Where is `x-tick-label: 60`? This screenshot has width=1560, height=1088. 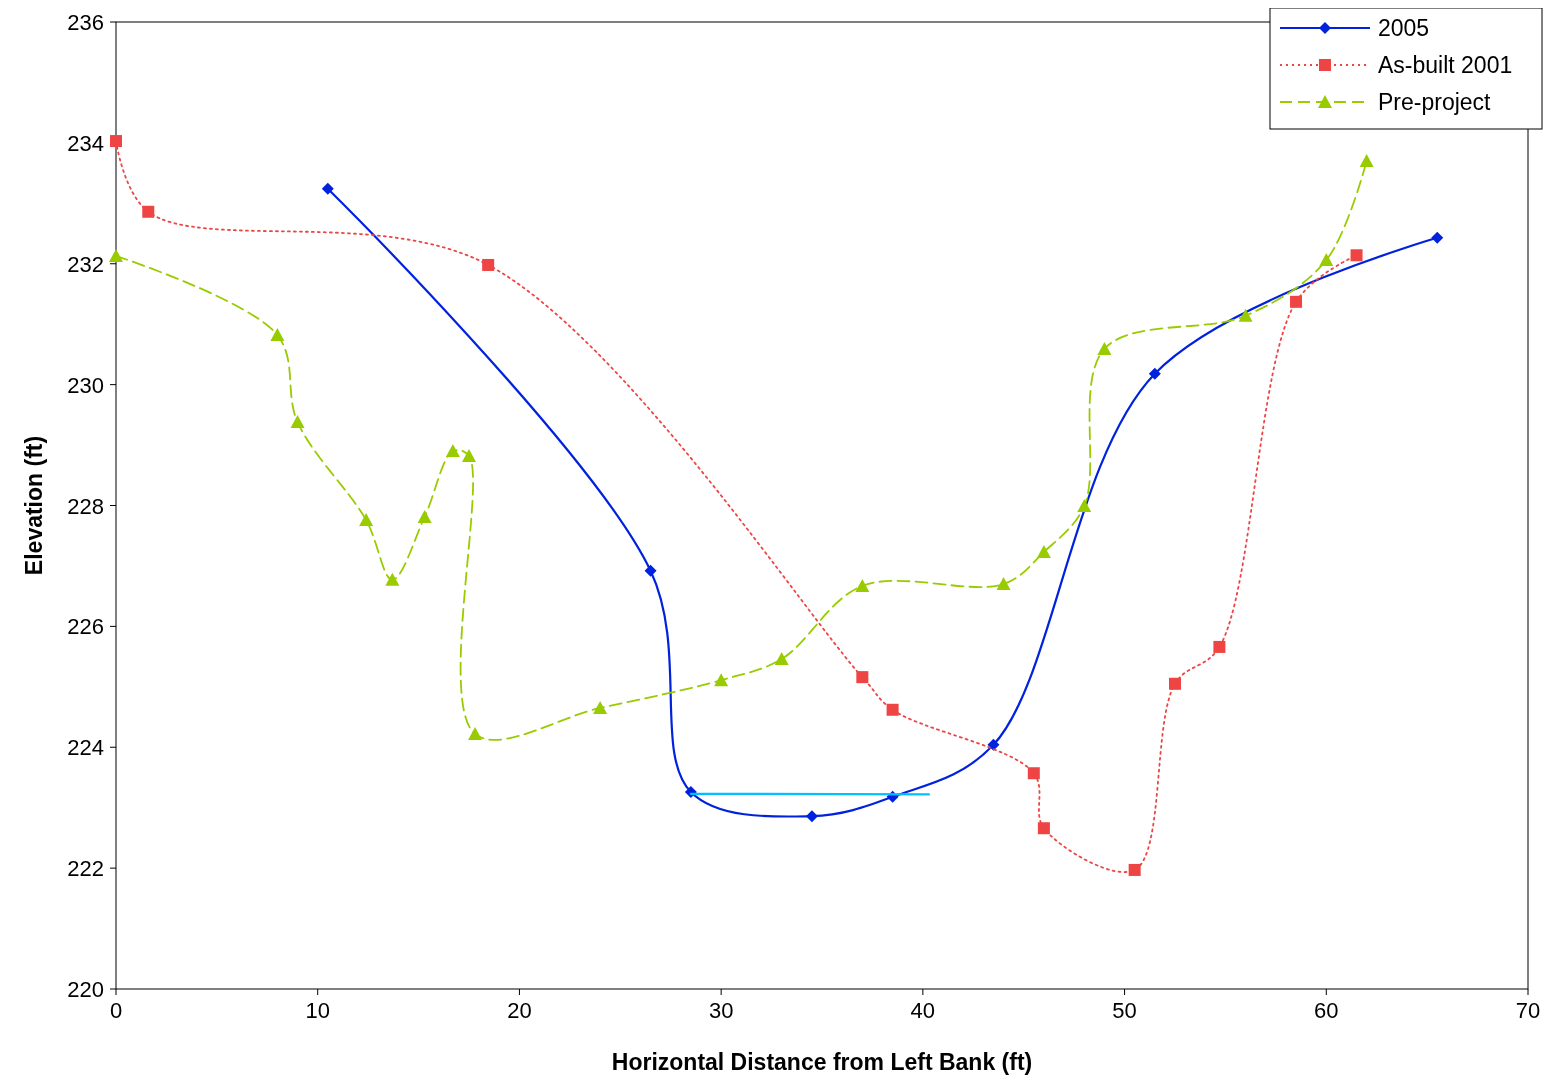 x-tick-label: 60 is located at coordinates (1326, 1010).